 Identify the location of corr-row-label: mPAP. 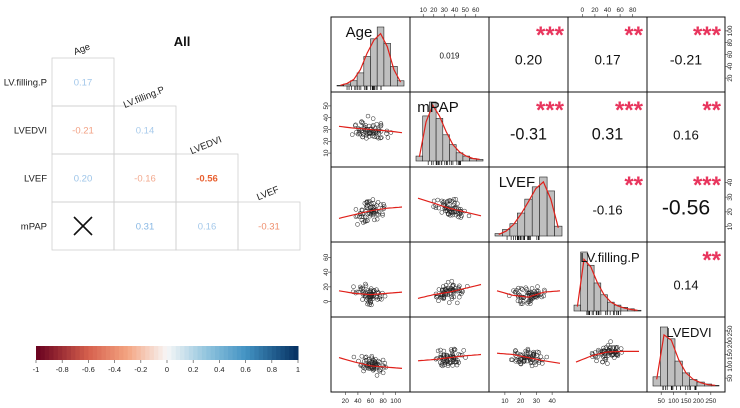
(34, 227).